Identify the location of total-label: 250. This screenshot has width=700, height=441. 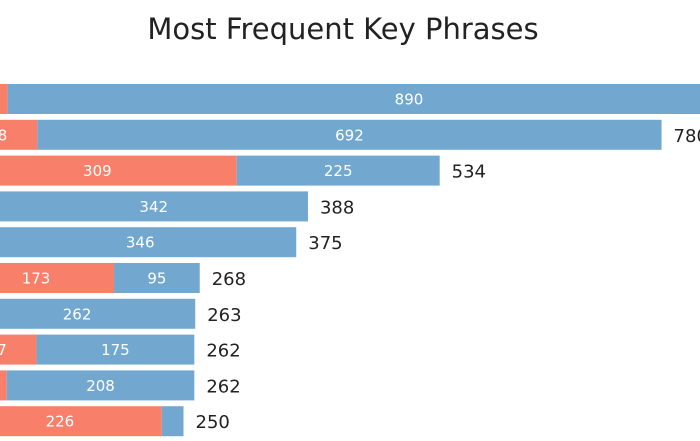
(213, 422).